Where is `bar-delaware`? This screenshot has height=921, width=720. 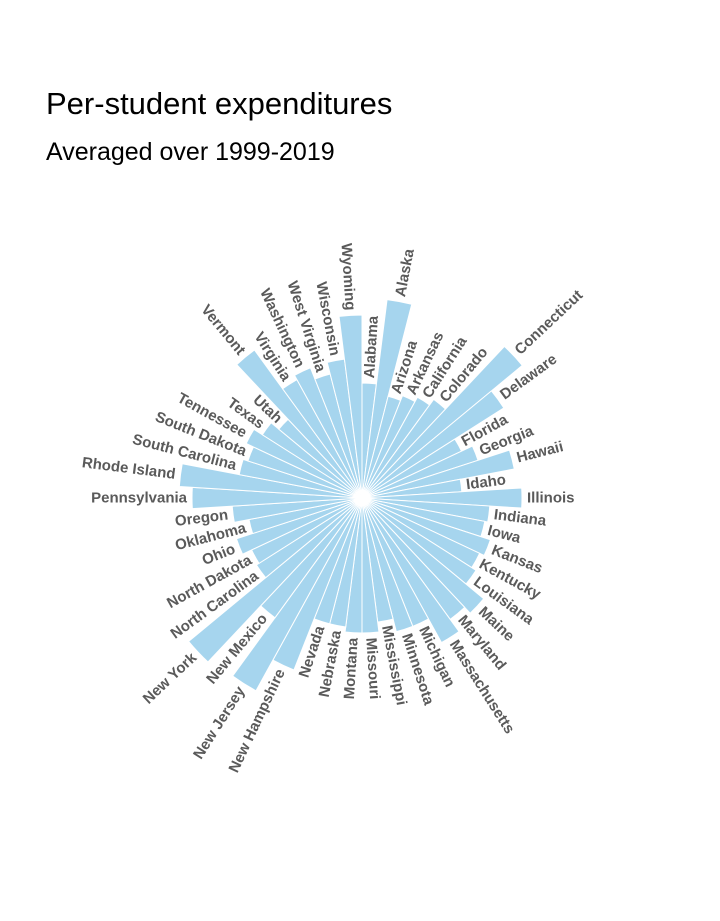 bar-delaware is located at coordinates (433, 444).